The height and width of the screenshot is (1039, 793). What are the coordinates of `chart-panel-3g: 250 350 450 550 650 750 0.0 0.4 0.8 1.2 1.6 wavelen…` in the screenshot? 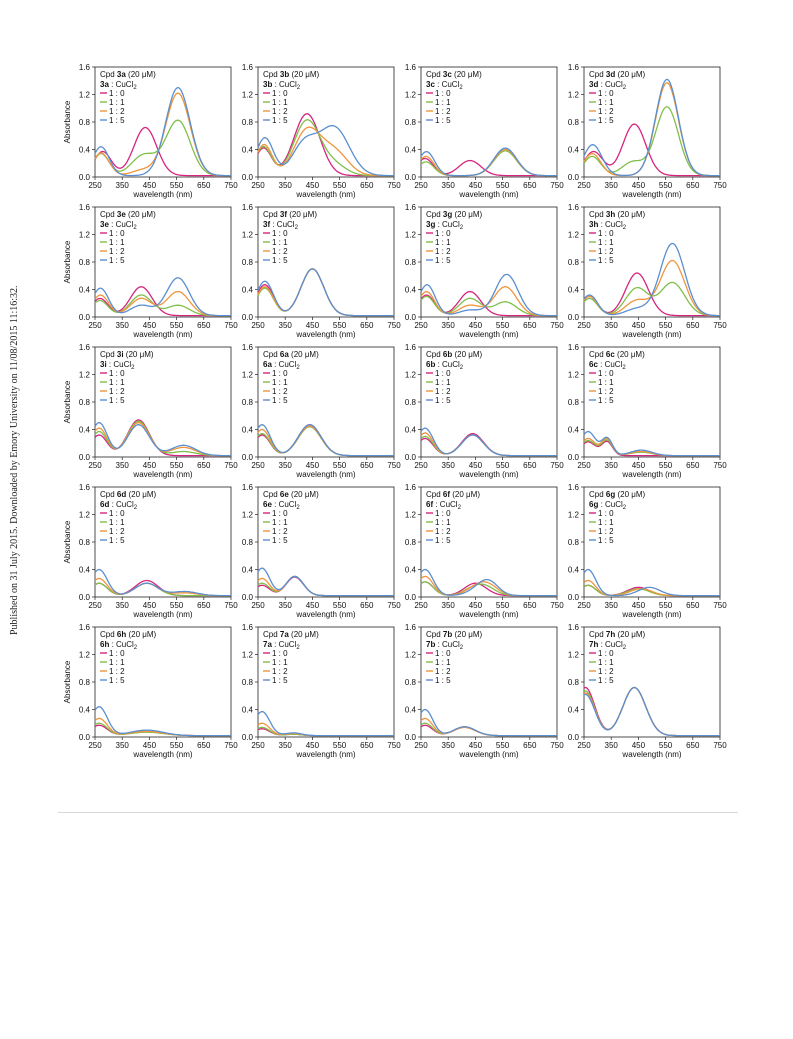 It's located at (484, 271).